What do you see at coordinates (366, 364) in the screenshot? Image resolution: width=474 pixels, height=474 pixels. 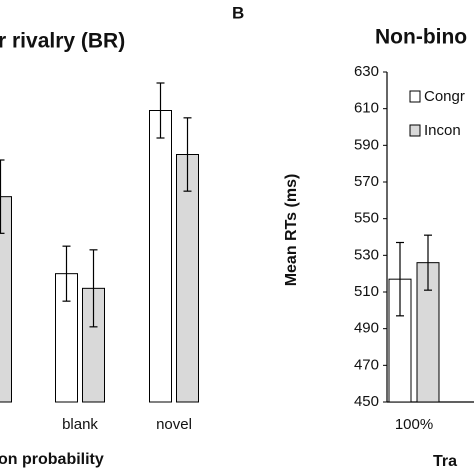 I see `y-tick-label: 470` at bounding box center [366, 364].